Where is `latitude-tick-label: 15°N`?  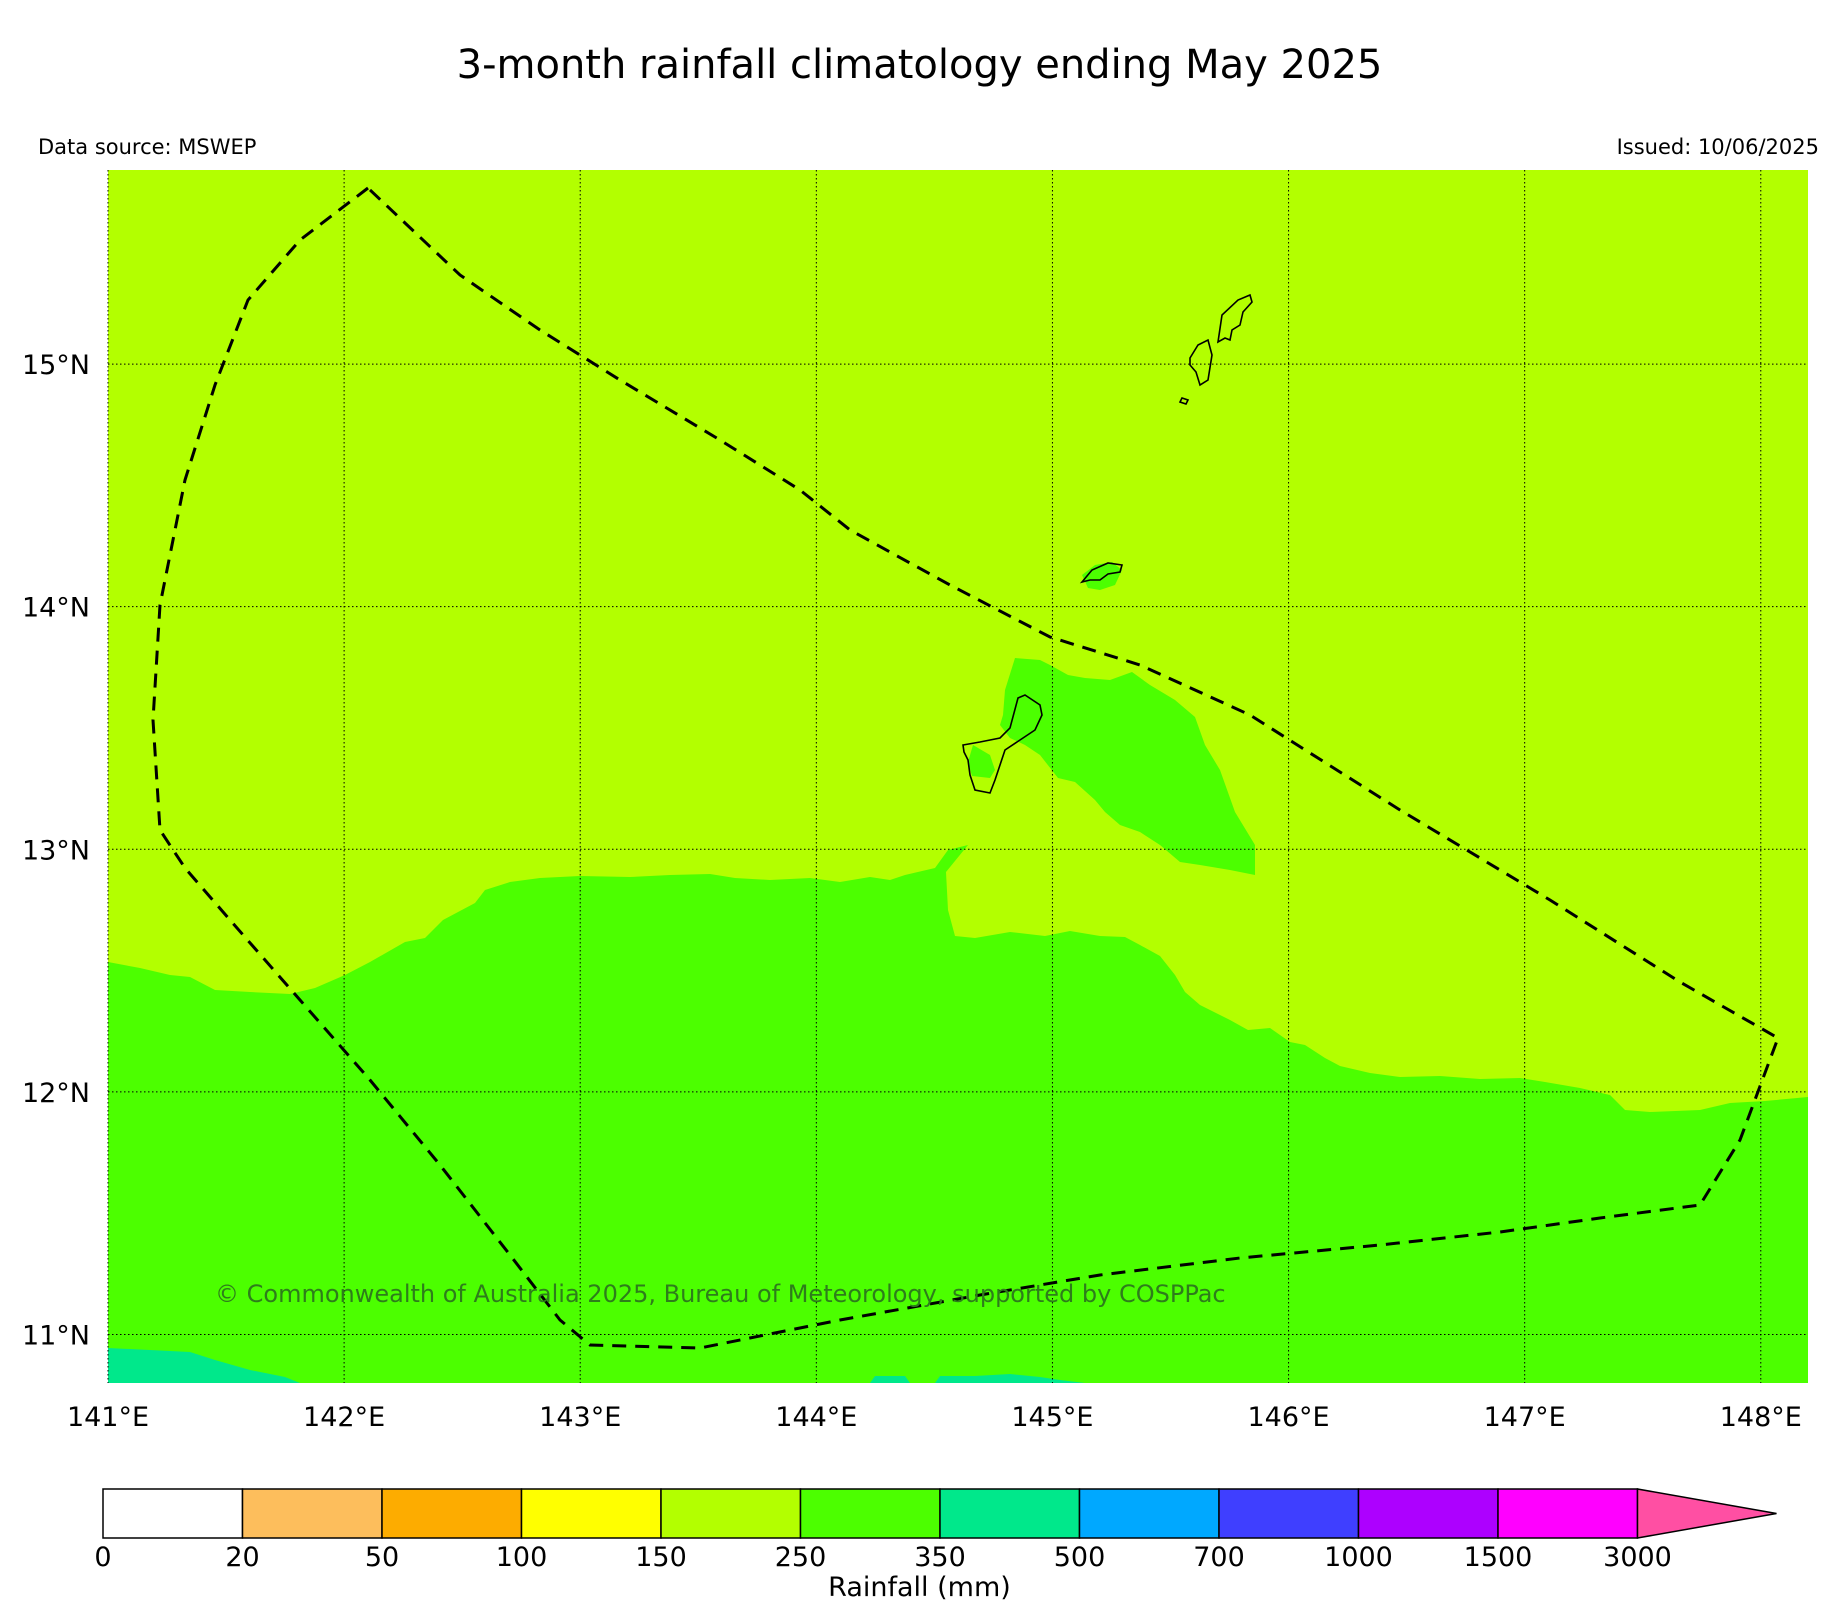 latitude-tick-label: 15°N is located at coordinates (56, 365).